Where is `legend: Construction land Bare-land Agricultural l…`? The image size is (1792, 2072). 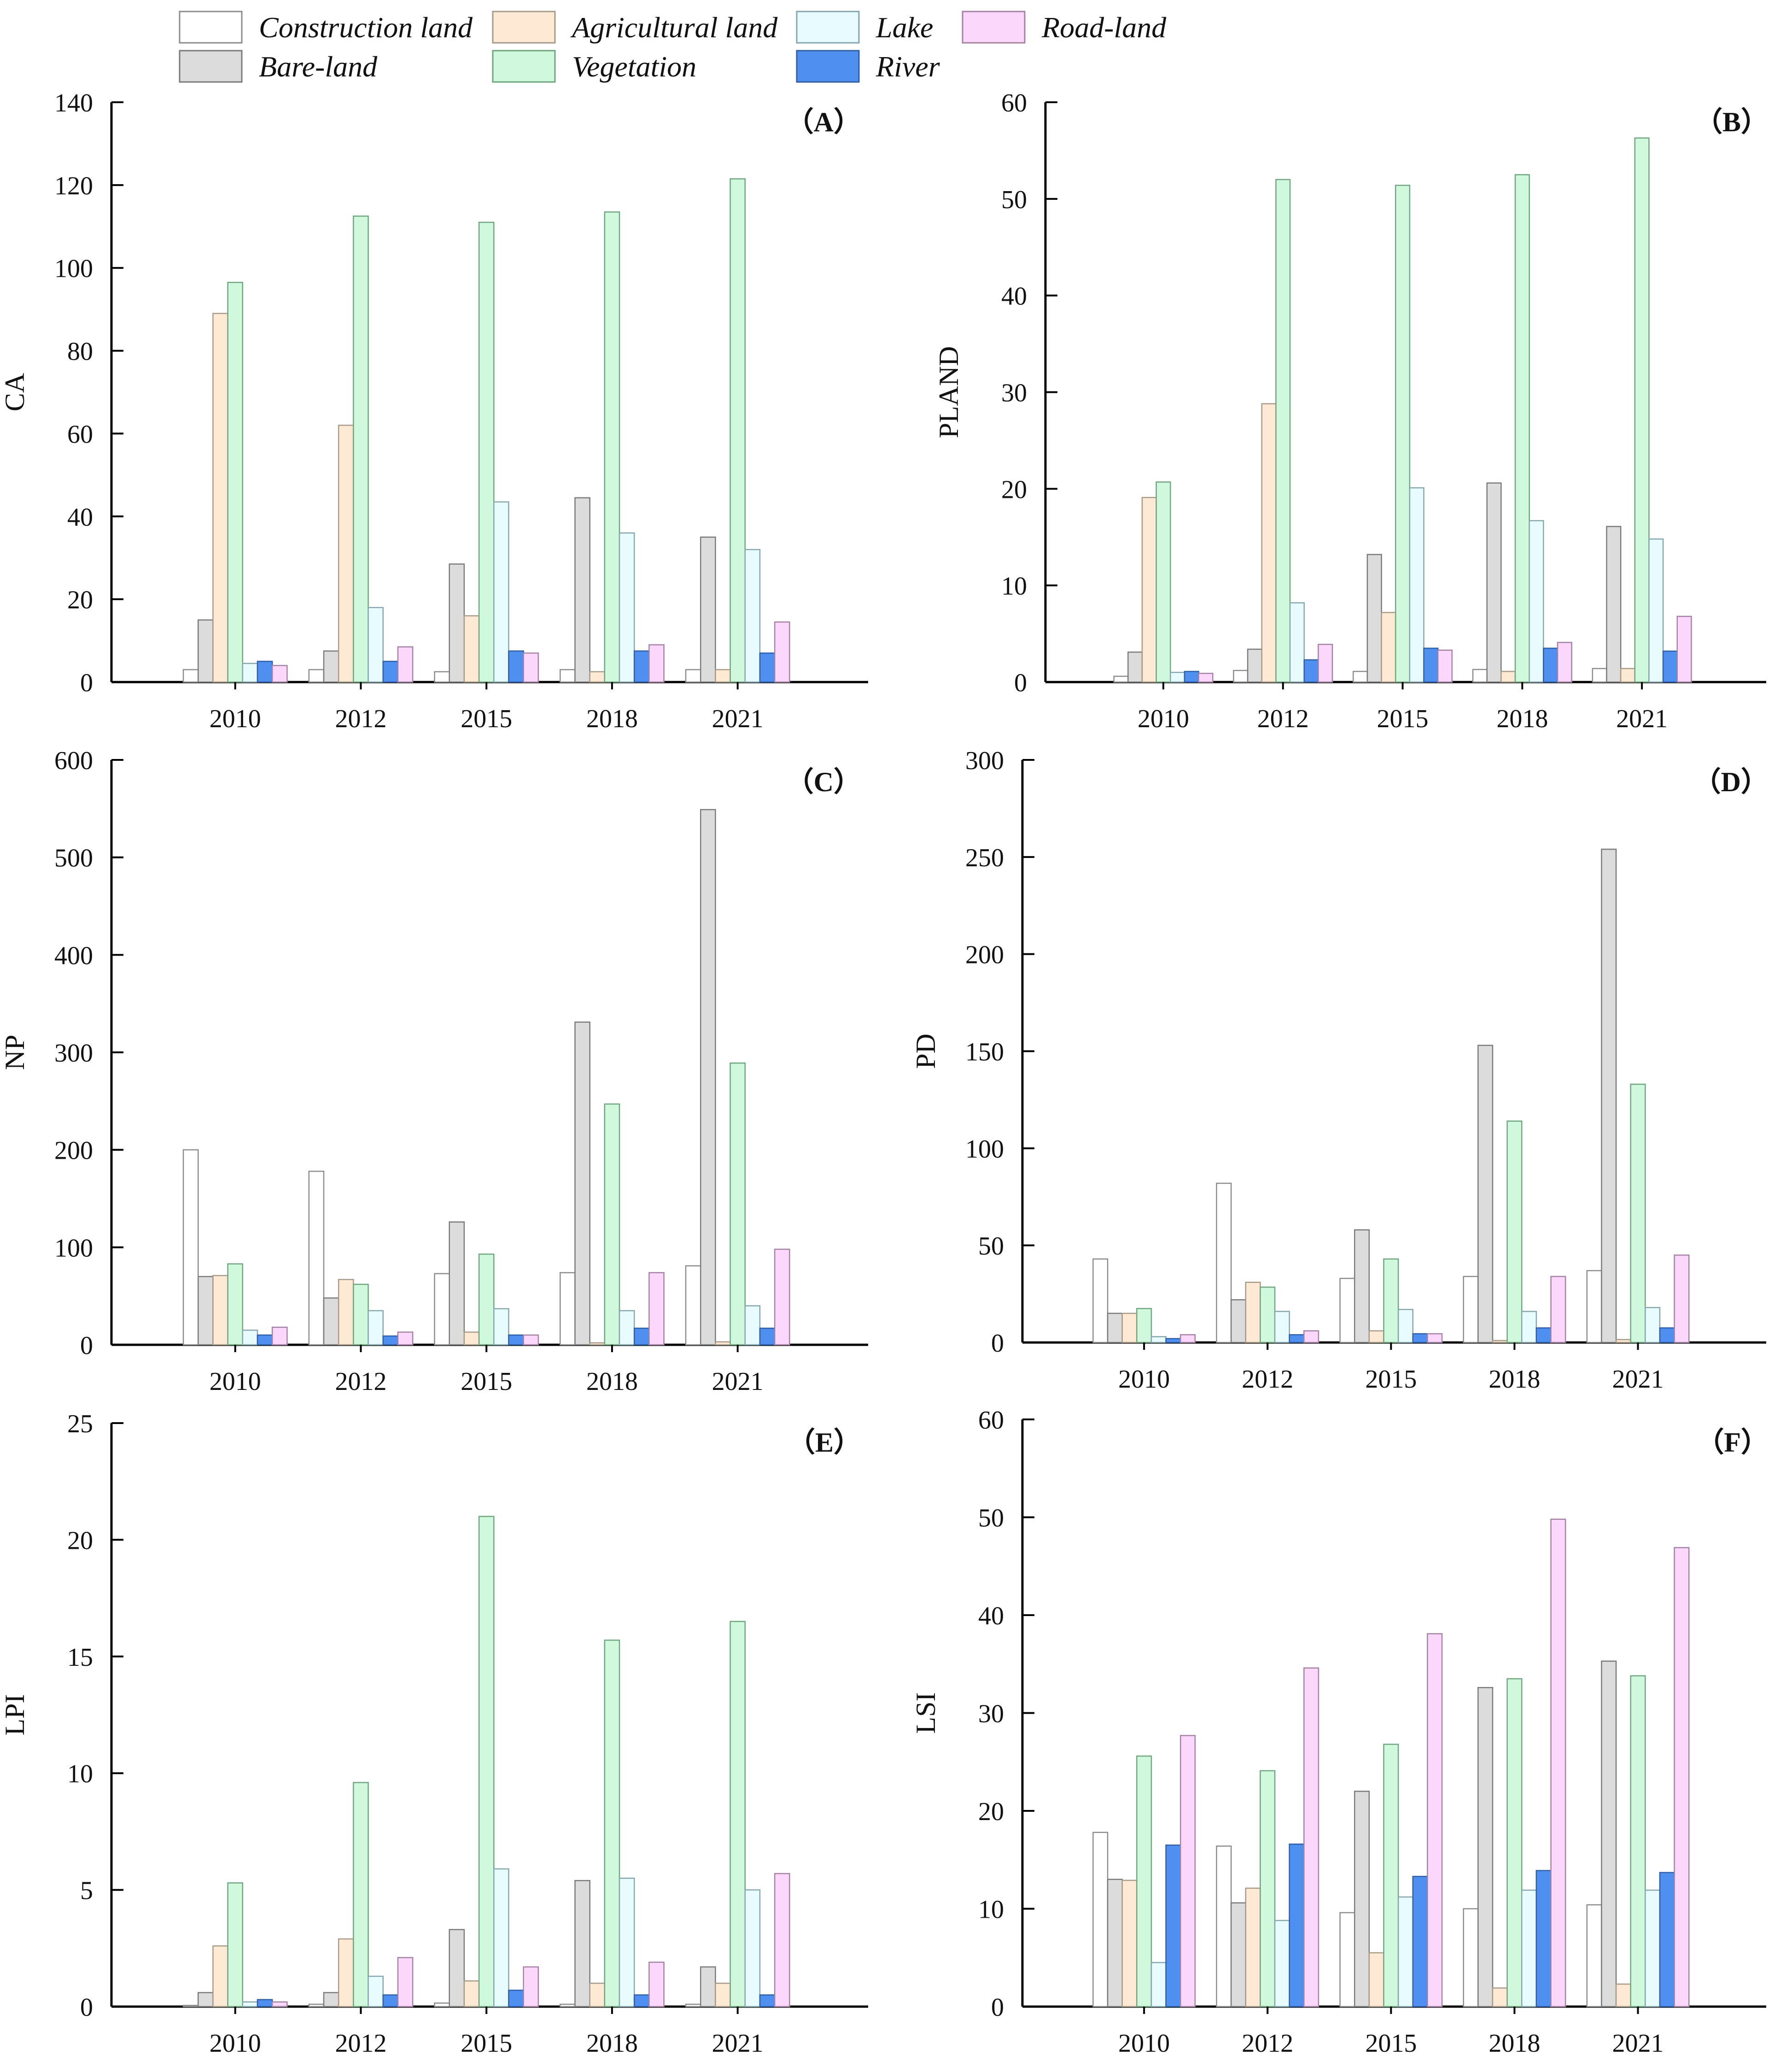 legend: Construction land Bare-land Agricultural l… is located at coordinates (673, 47).